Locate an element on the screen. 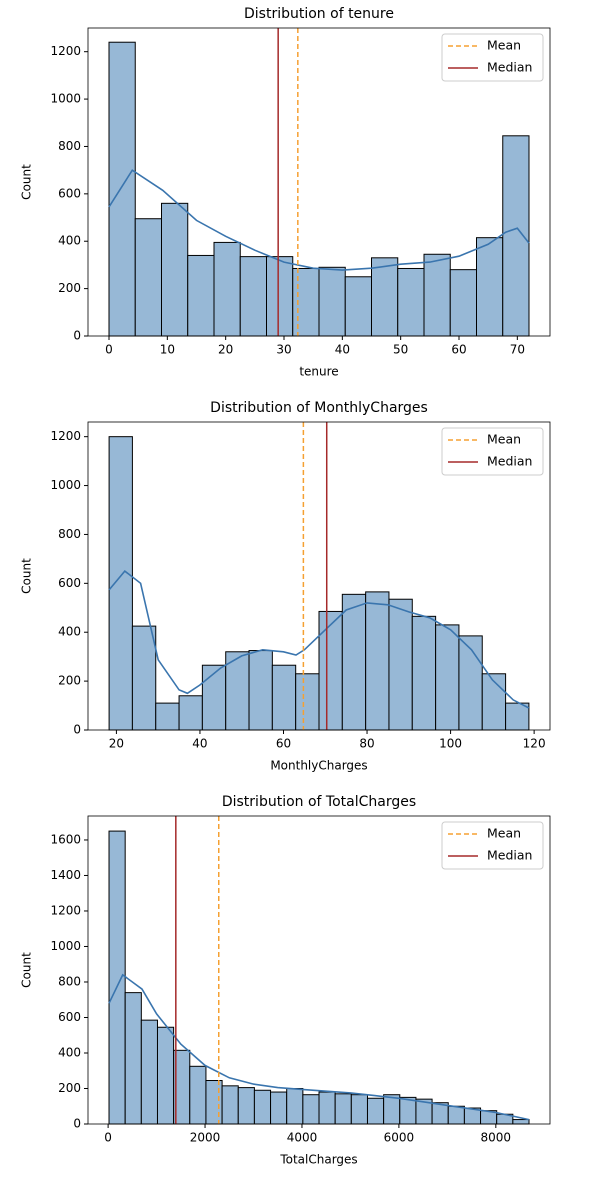  chart-title: Distribution of TotalCharges is located at coordinates (319, 802).